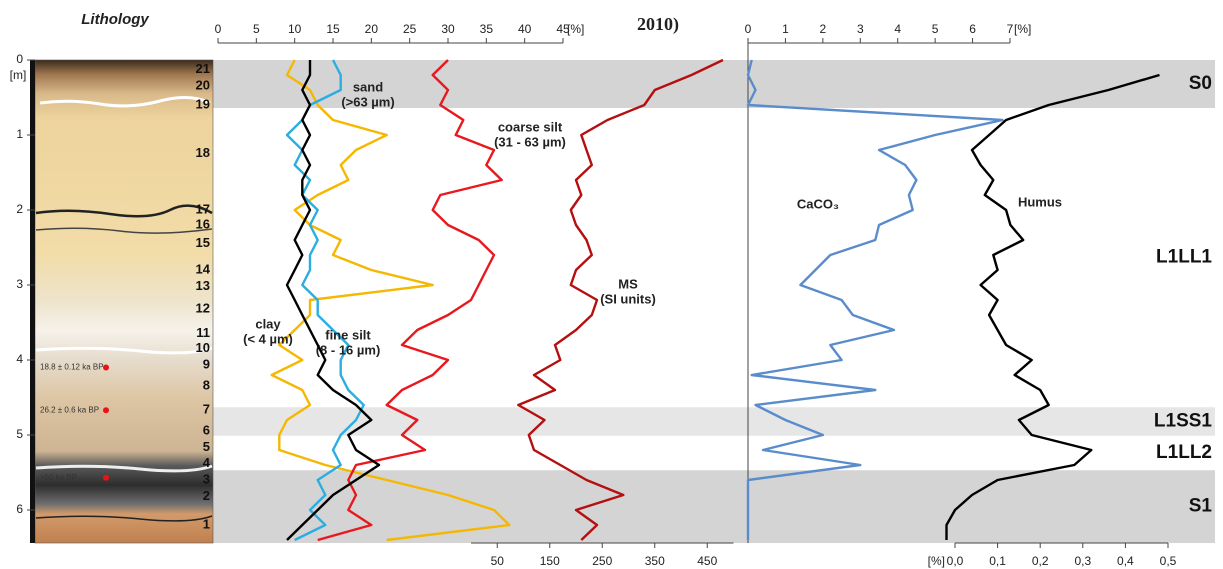  Describe the element at coordinates (487, 29) in the screenshot. I see `x-tick-label: 35` at that location.